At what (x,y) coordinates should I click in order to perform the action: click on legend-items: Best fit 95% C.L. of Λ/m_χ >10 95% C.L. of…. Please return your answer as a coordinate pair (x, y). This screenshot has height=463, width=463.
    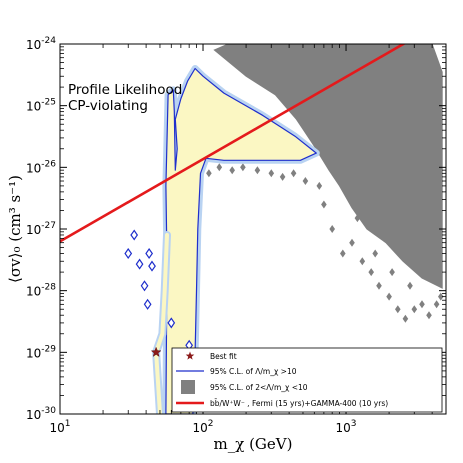
    Looking at the image, I should click on (282, 379).